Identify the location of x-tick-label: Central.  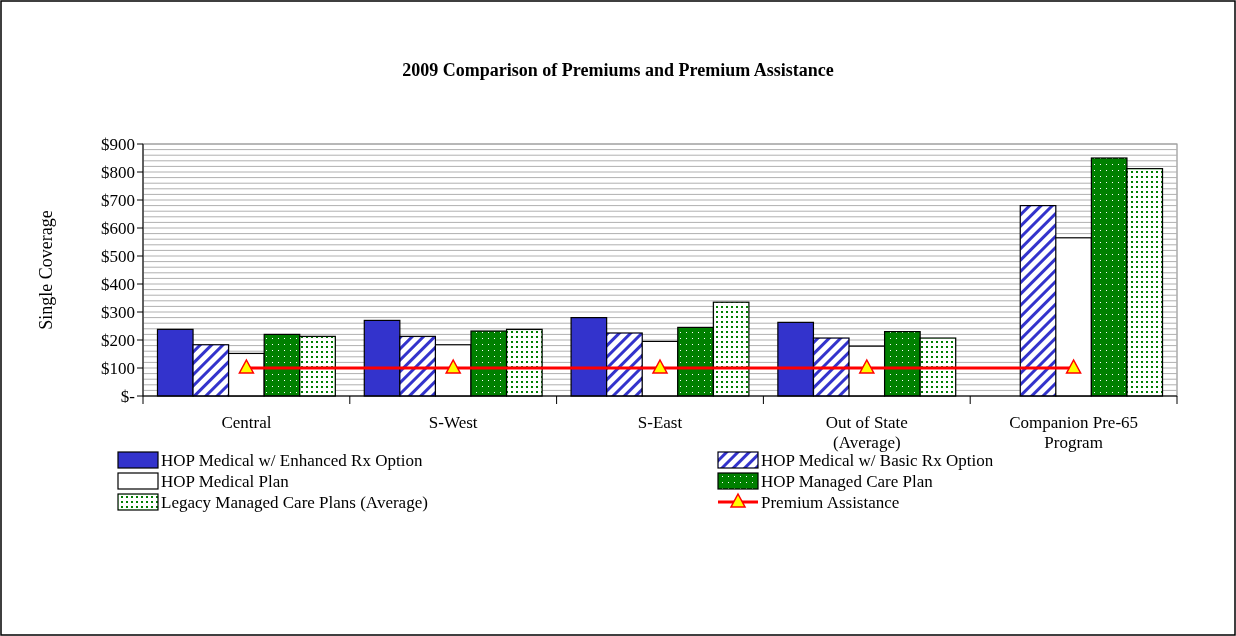
(246, 422).